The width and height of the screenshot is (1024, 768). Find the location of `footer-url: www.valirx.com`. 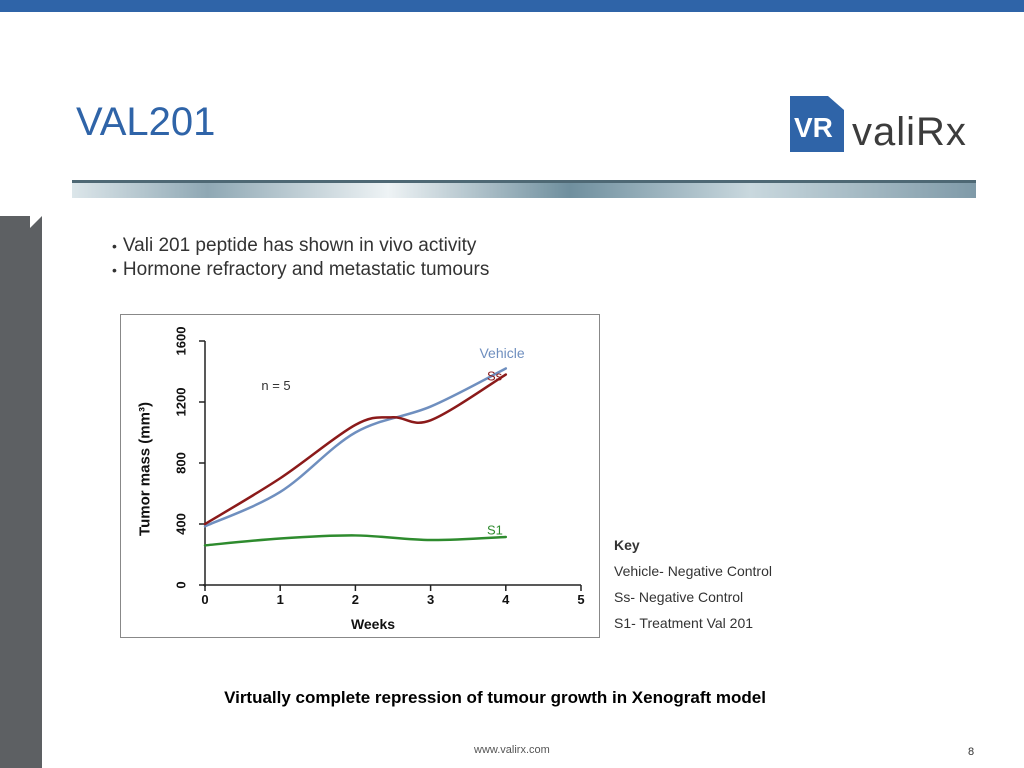

footer-url: www.valirx.com is located at coordinates (512, 750).